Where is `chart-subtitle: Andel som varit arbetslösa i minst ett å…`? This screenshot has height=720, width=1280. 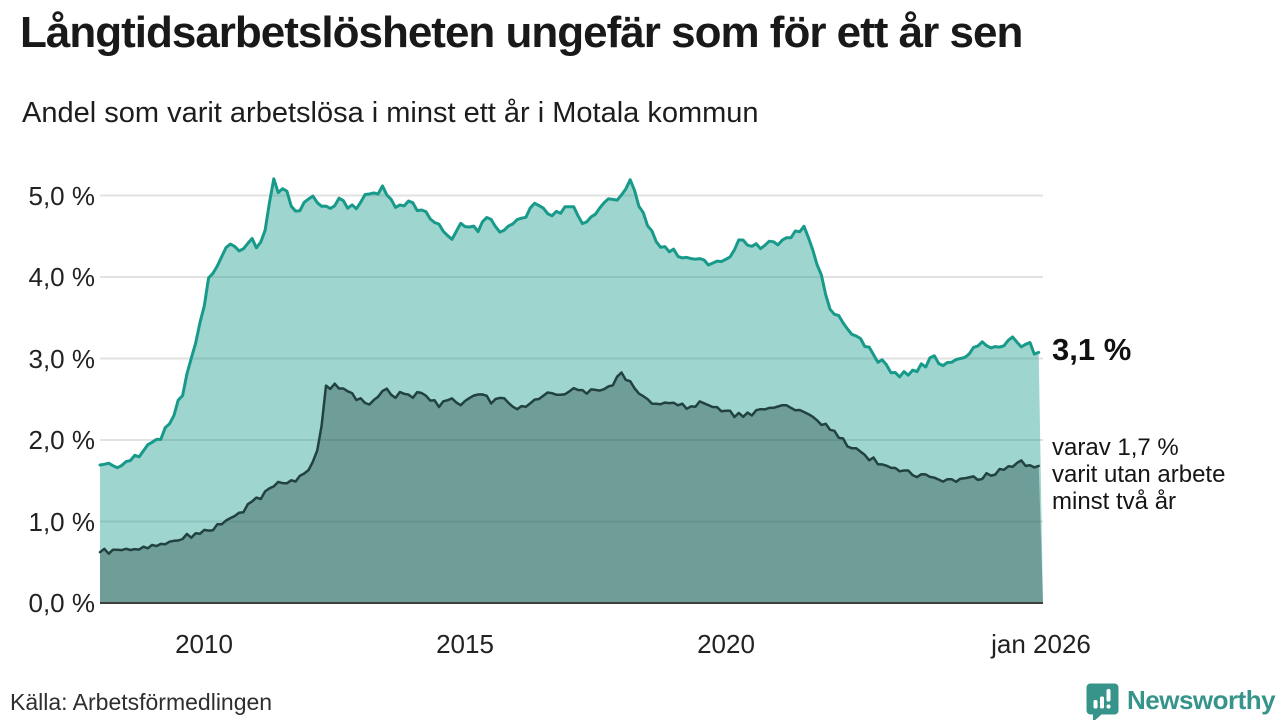 chart-subtitle: Andel som varit arbetslösa i minst ett å… is located at coordinates (390, 113).